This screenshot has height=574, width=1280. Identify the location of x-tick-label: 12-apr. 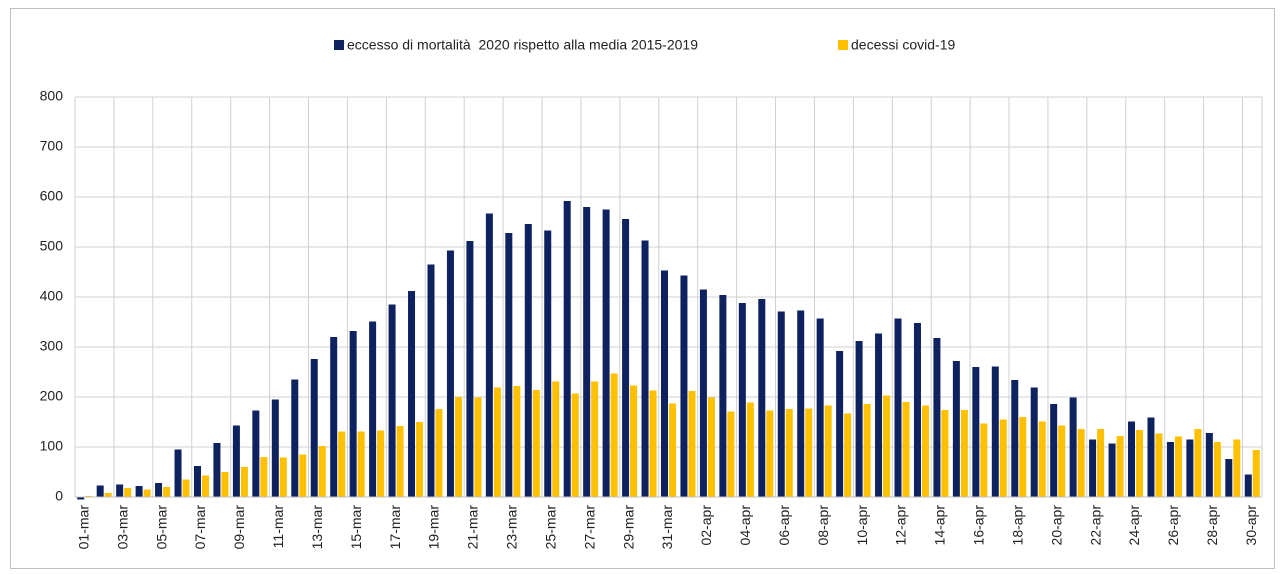
(901, 525).